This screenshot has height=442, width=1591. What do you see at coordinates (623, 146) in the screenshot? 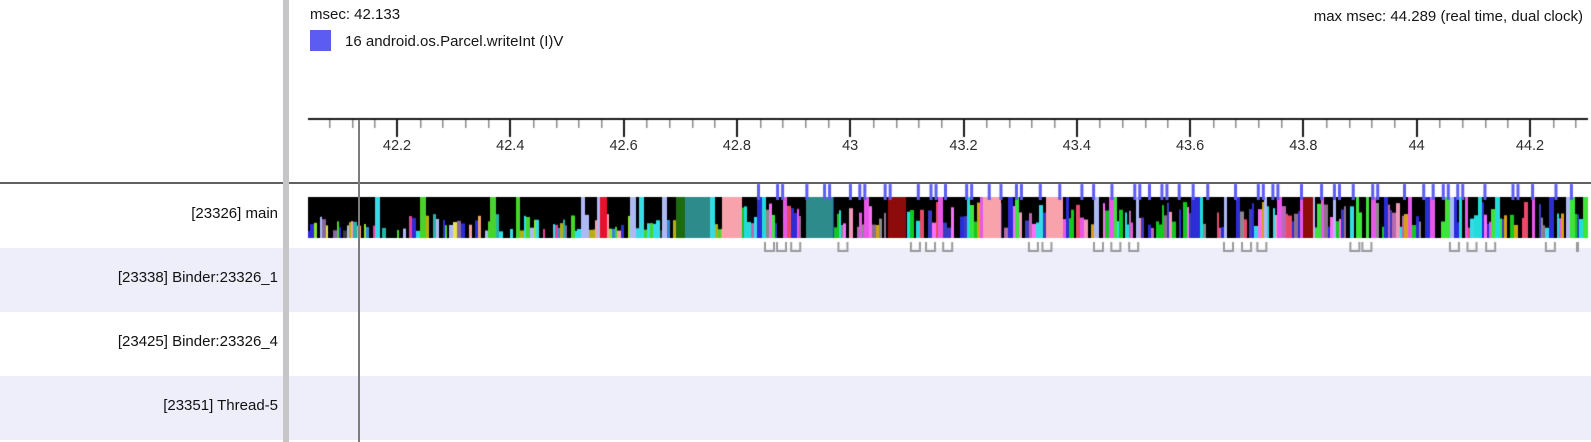
I see `axis-tick-label: 42.6` at bounding box center [623, 146].